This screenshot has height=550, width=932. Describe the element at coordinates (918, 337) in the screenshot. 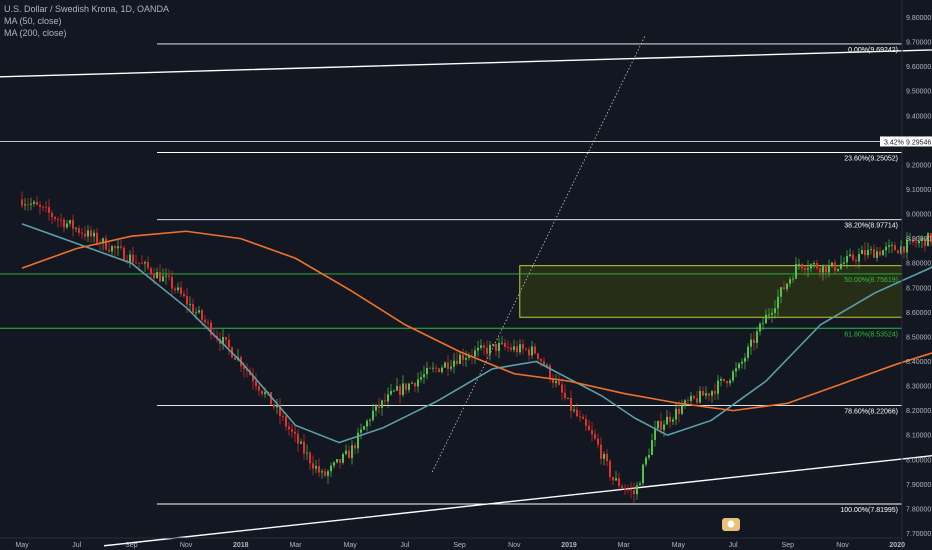

I see `y-tick-label: 8.50000` at that location.